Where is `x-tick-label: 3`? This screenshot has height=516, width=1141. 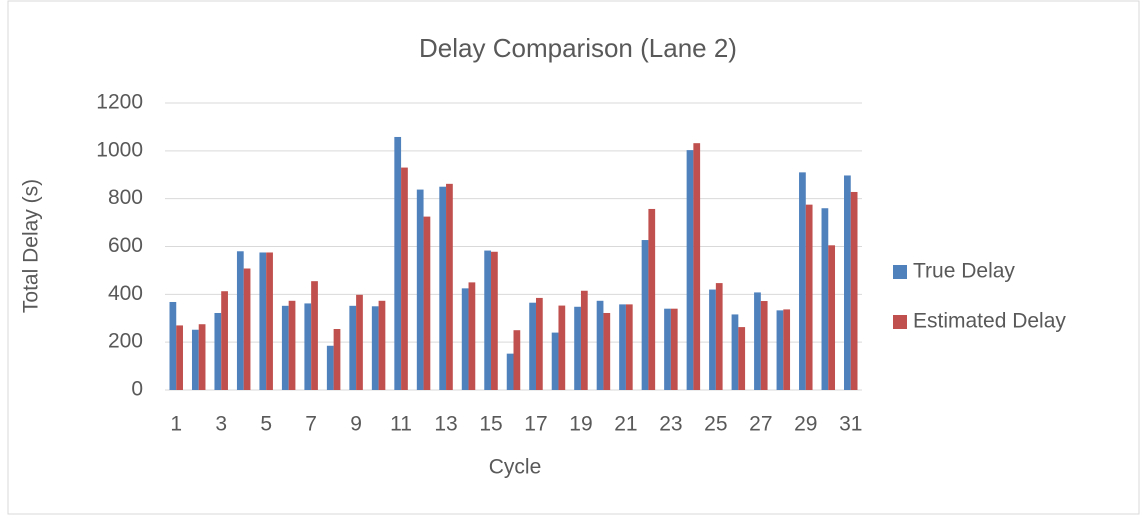
x-tick-label: 3 is located at coordinates (221, 424).